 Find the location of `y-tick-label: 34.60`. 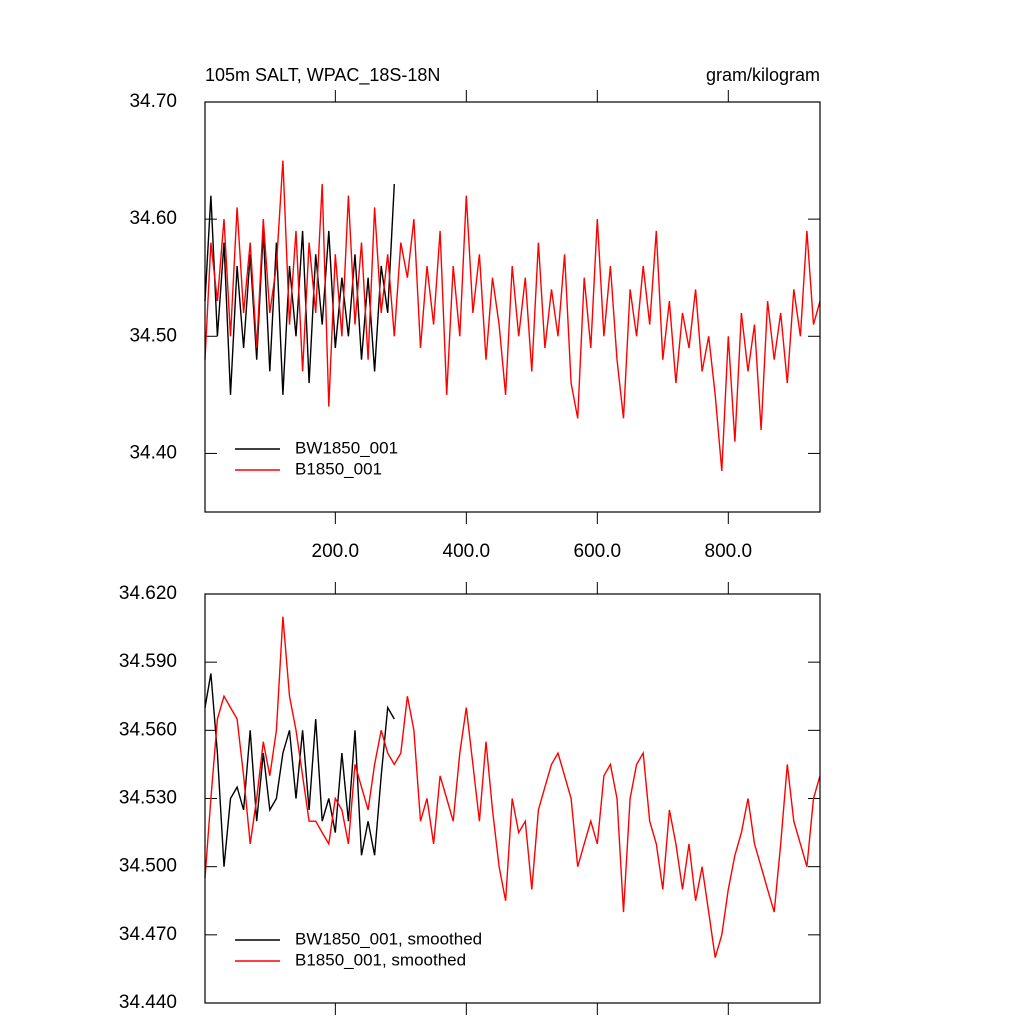

y-tick-label: 34.60 is located at coordinates (153, 218).